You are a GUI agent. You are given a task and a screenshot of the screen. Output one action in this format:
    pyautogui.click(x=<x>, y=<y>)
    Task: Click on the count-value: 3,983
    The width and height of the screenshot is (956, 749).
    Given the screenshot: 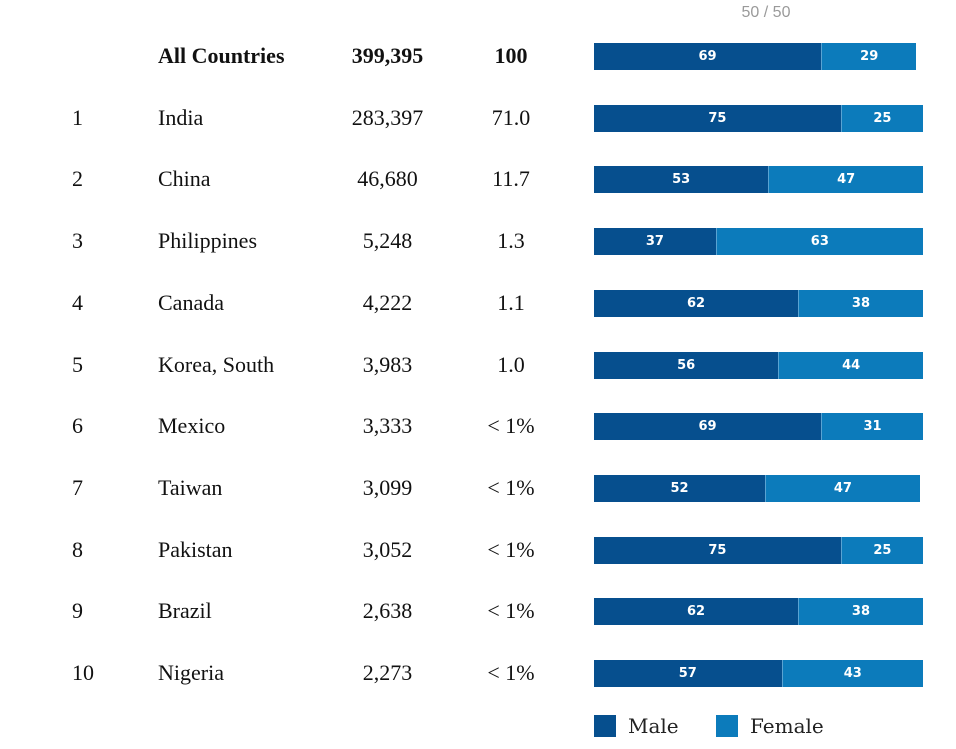 What is the action you would take?
    pyautogui.click(x=387, y=364)
    